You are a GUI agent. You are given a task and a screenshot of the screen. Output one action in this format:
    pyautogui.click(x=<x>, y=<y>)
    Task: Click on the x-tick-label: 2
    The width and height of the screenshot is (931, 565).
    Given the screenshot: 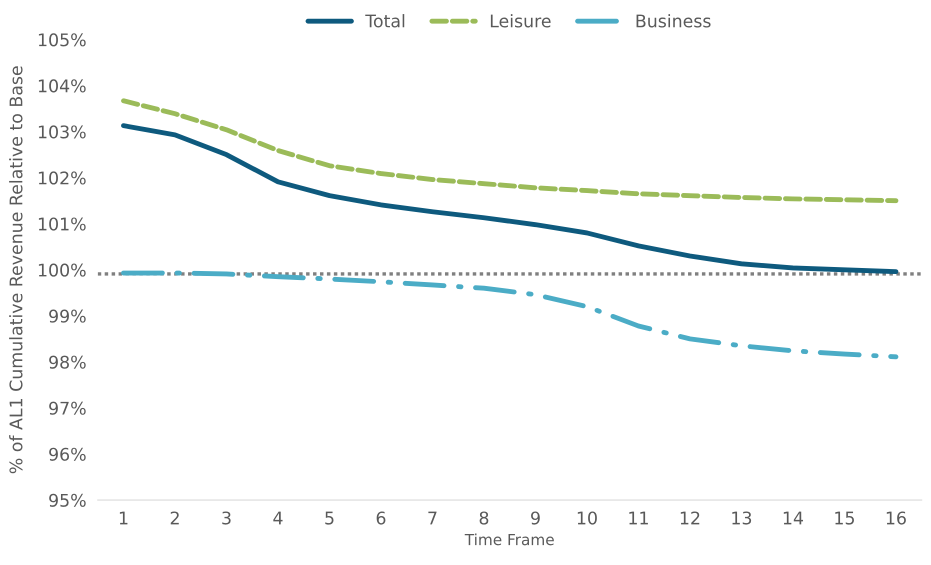 What is the action you would take?
    pyautogui.click(x=174, y=517)
    